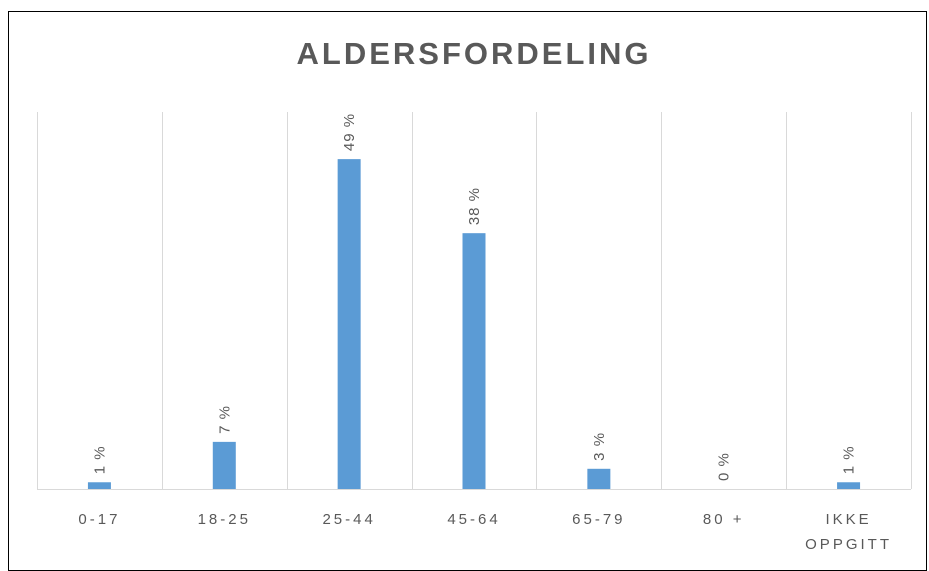 The image size is (929, 571). What do you see at coordinates (224, 519) in the screenshot?
I see `x-tick-label: 18-25` at bounding box center [224, 519].